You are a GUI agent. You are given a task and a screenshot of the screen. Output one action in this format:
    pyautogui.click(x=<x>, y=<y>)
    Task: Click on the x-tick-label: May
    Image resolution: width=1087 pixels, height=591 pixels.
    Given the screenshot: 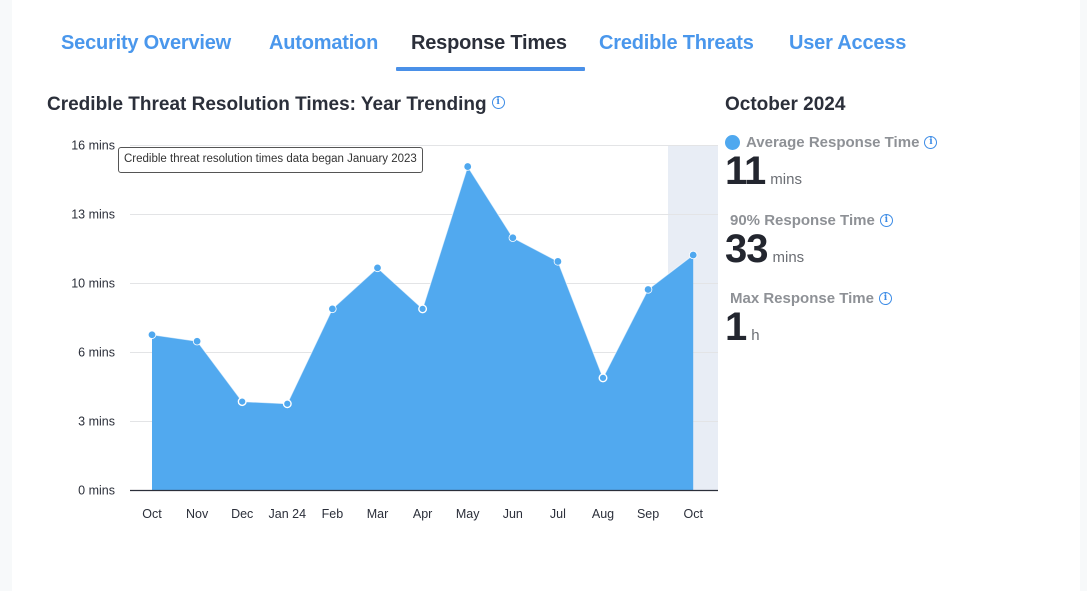 What is the action you would take?
    pyautogui.click(x=468, y=514)
    